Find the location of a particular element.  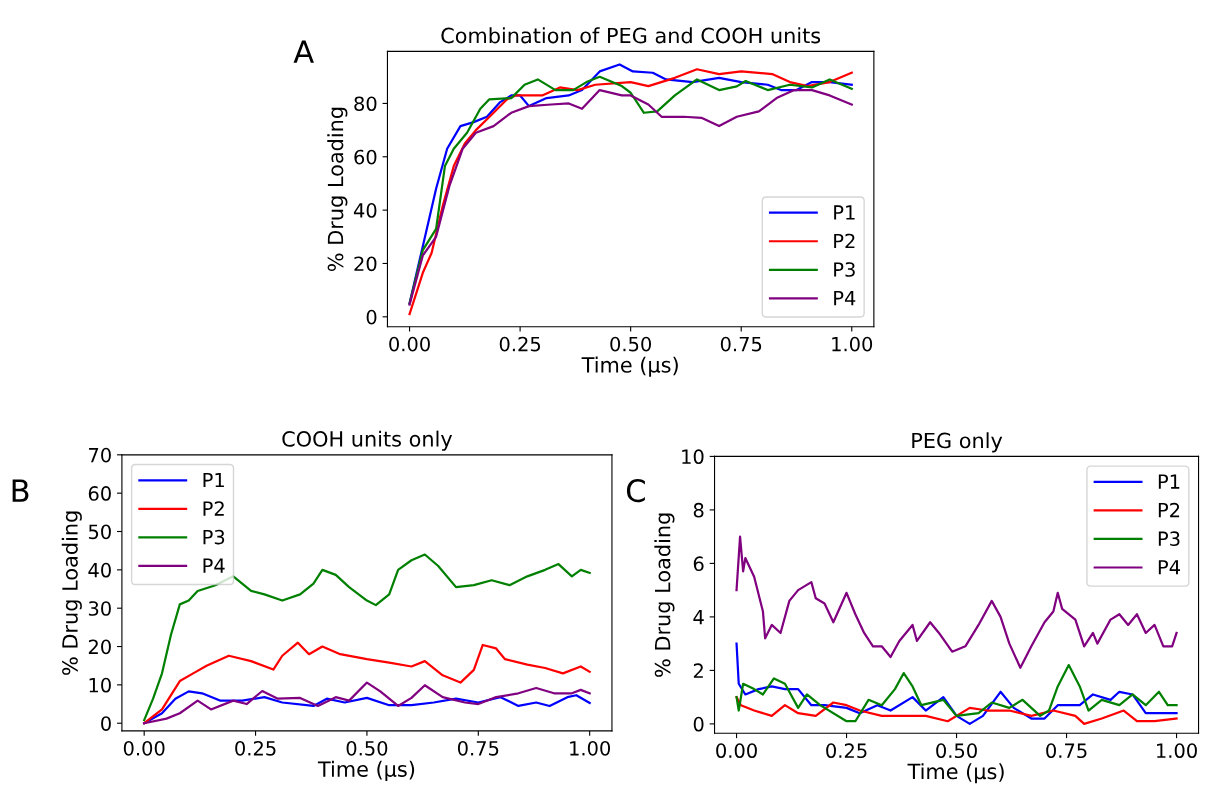

y-tick-label: 70 is located at coordinates (100, 455).